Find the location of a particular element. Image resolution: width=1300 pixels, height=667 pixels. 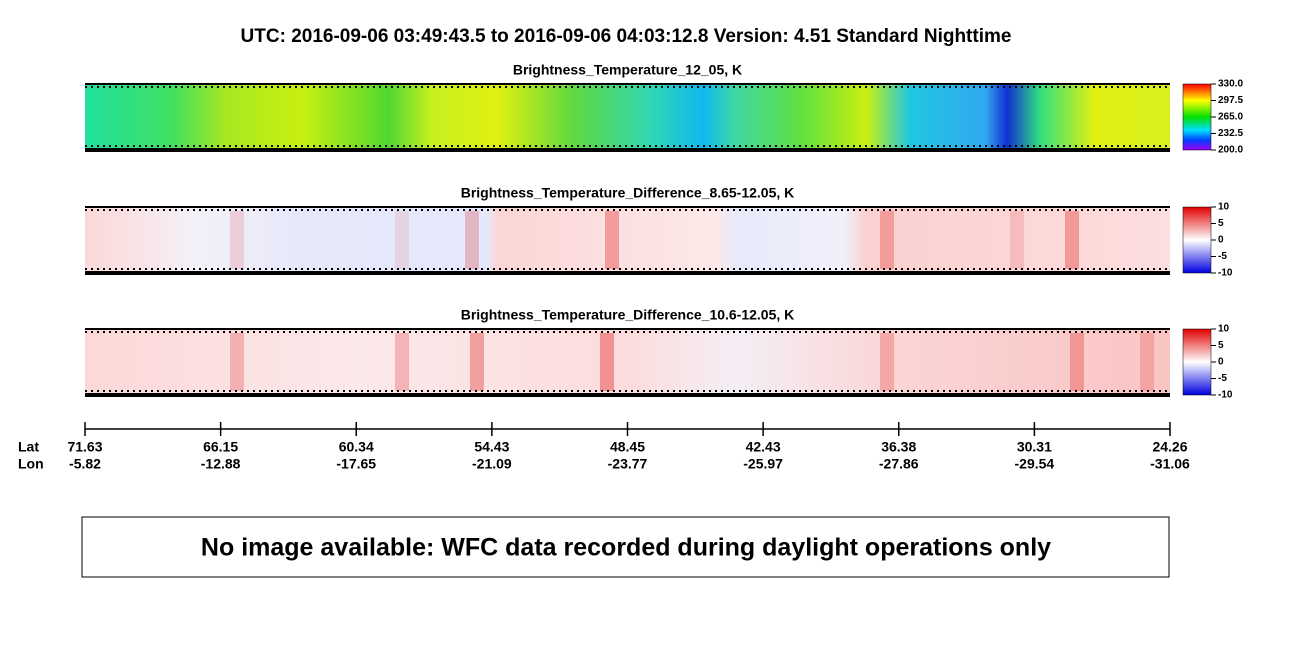

lat-label: 66.15 is located at coordinates (220, 447).